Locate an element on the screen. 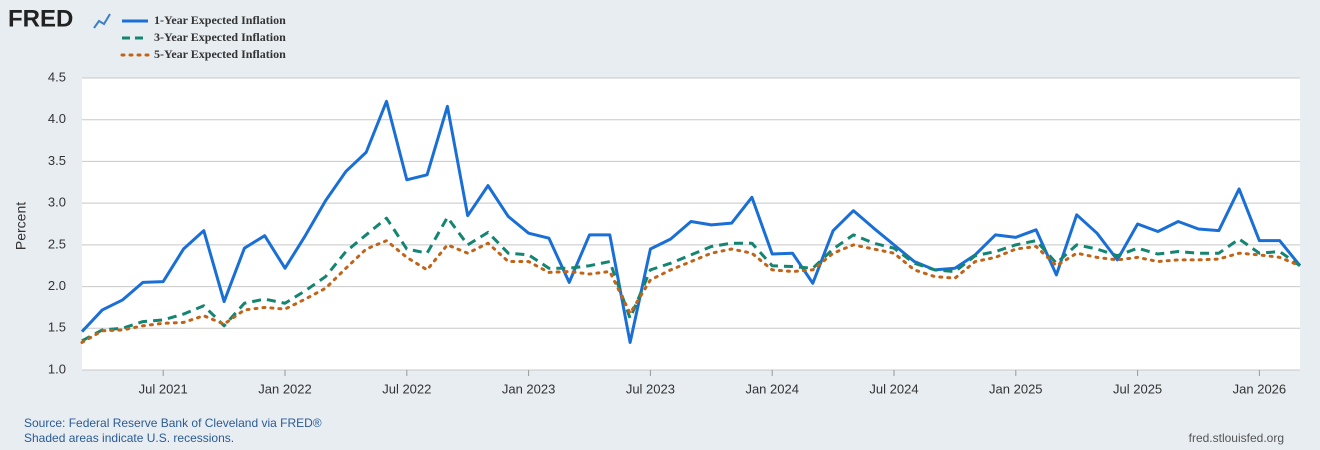 This screenshot has width=1320, height=450. y-tick-label: 4.5 is located at coordinates (57, 76).